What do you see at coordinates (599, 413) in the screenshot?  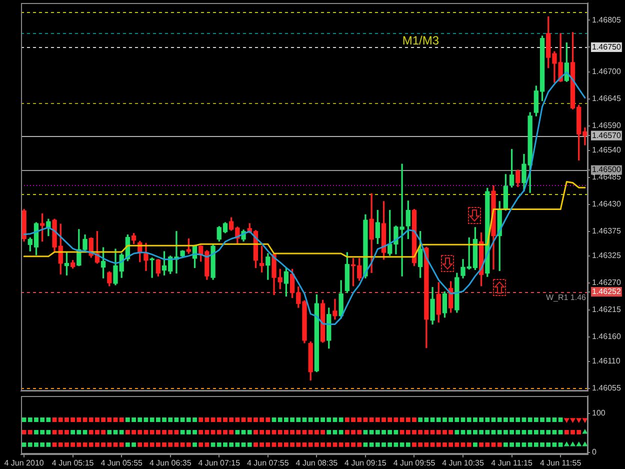 I see `y-tick-label: 100` at bounding box center [599, 413].